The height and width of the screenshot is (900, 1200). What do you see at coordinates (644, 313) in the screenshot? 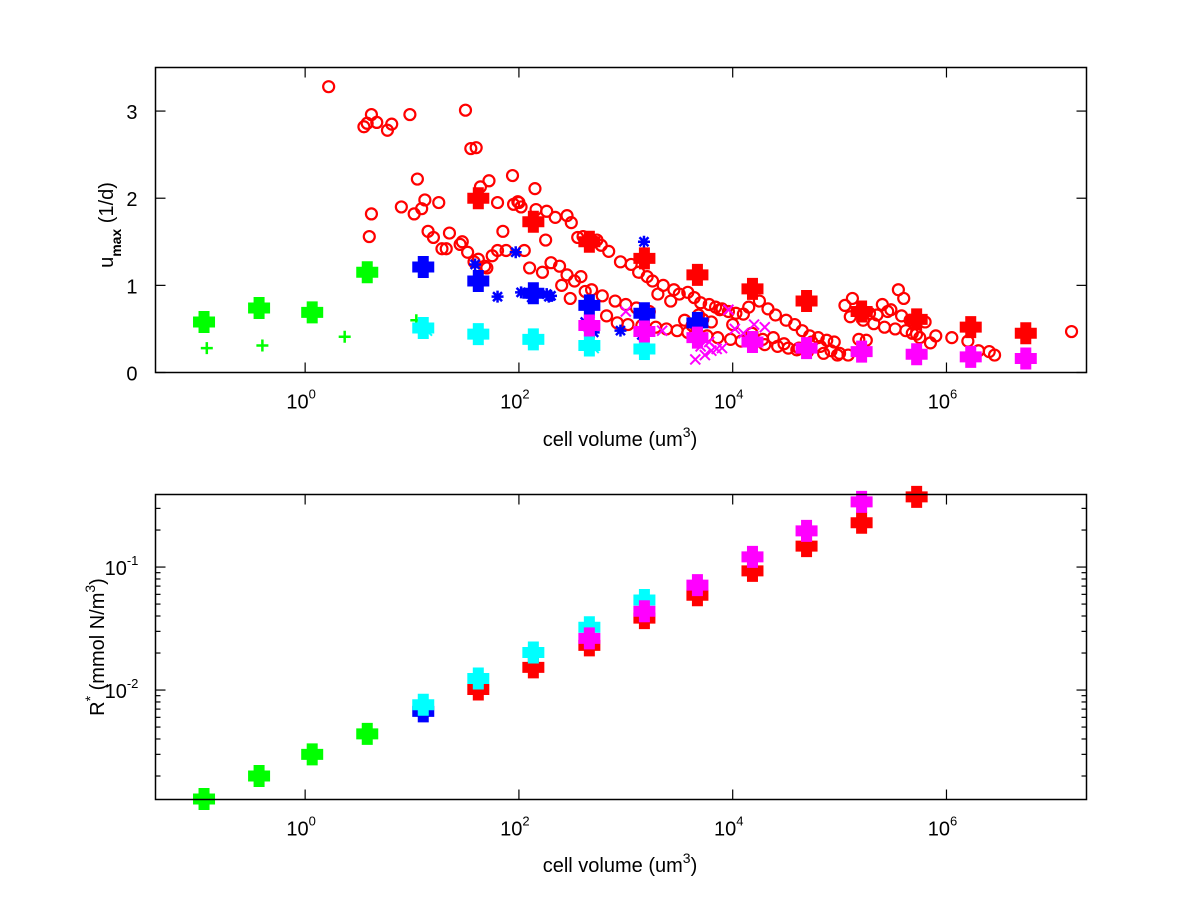
I see `top-point-model-blue` at bounding box center [644, 313].